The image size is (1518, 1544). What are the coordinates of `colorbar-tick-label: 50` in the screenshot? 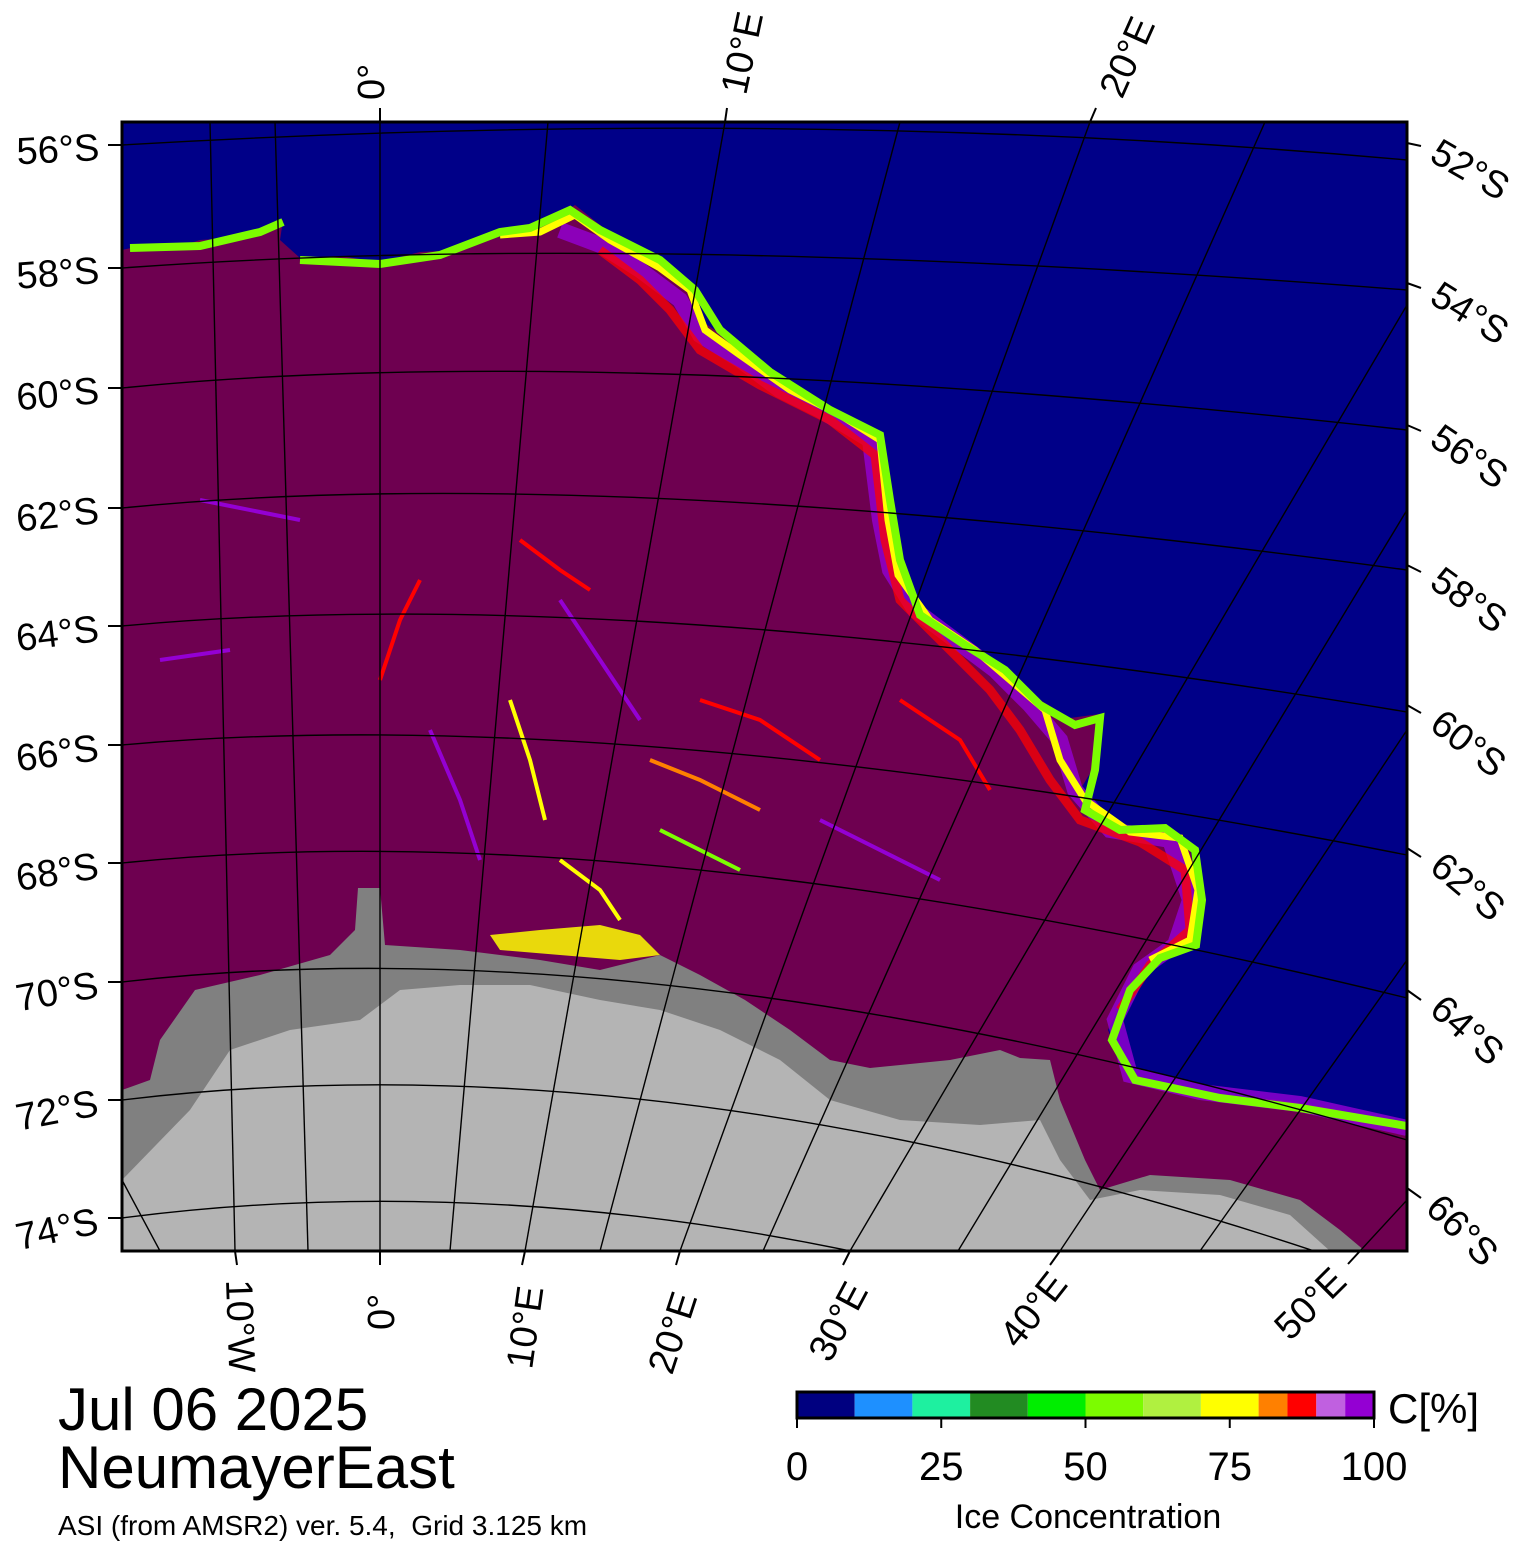 It's located at (1085, 1467).